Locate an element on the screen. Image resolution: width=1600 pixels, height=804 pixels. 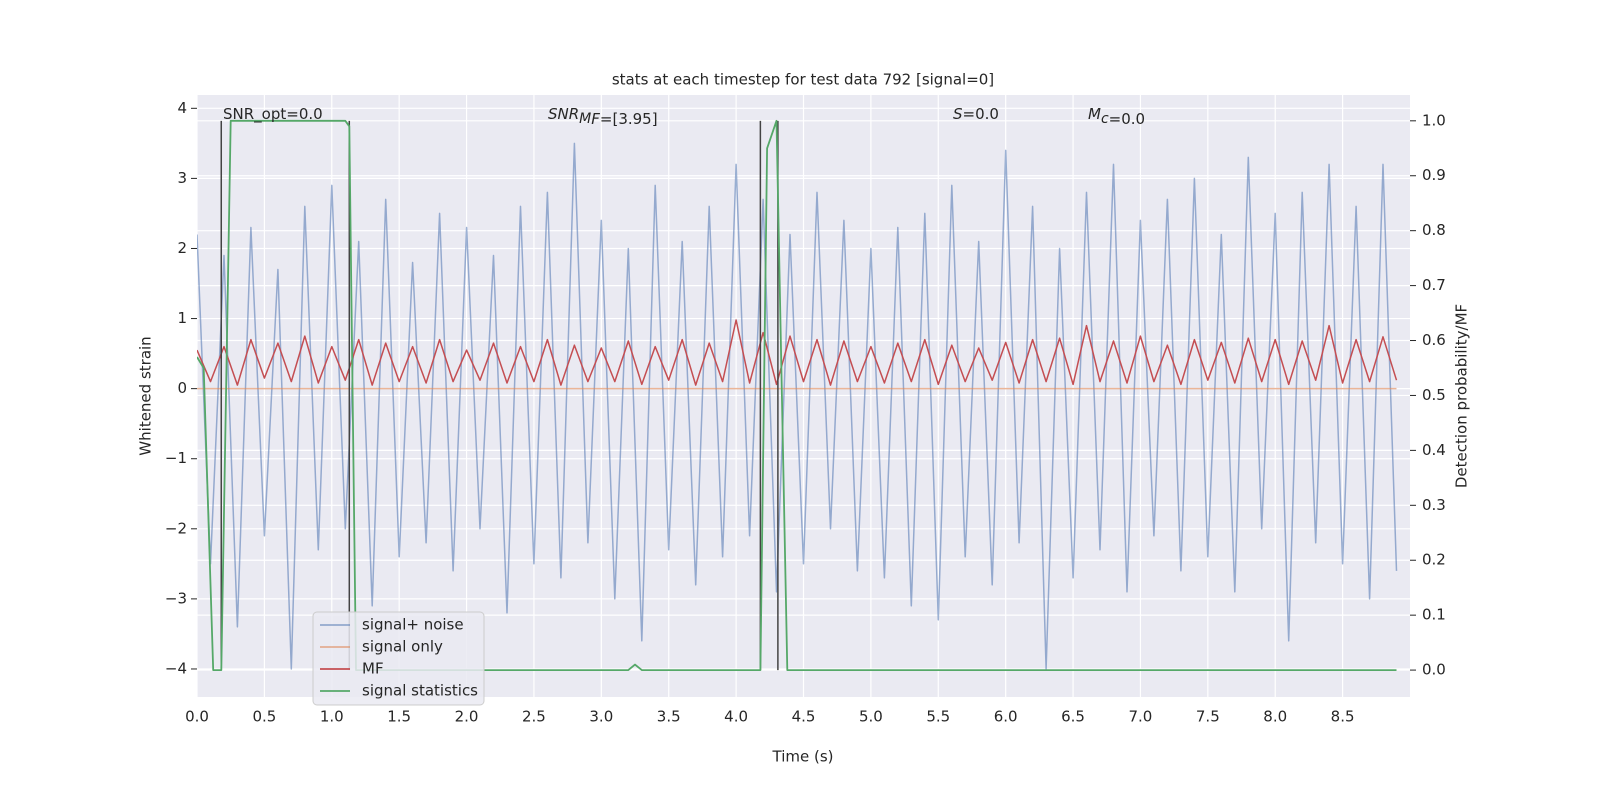
annotation-base: S is located at coordinates (958, 114).